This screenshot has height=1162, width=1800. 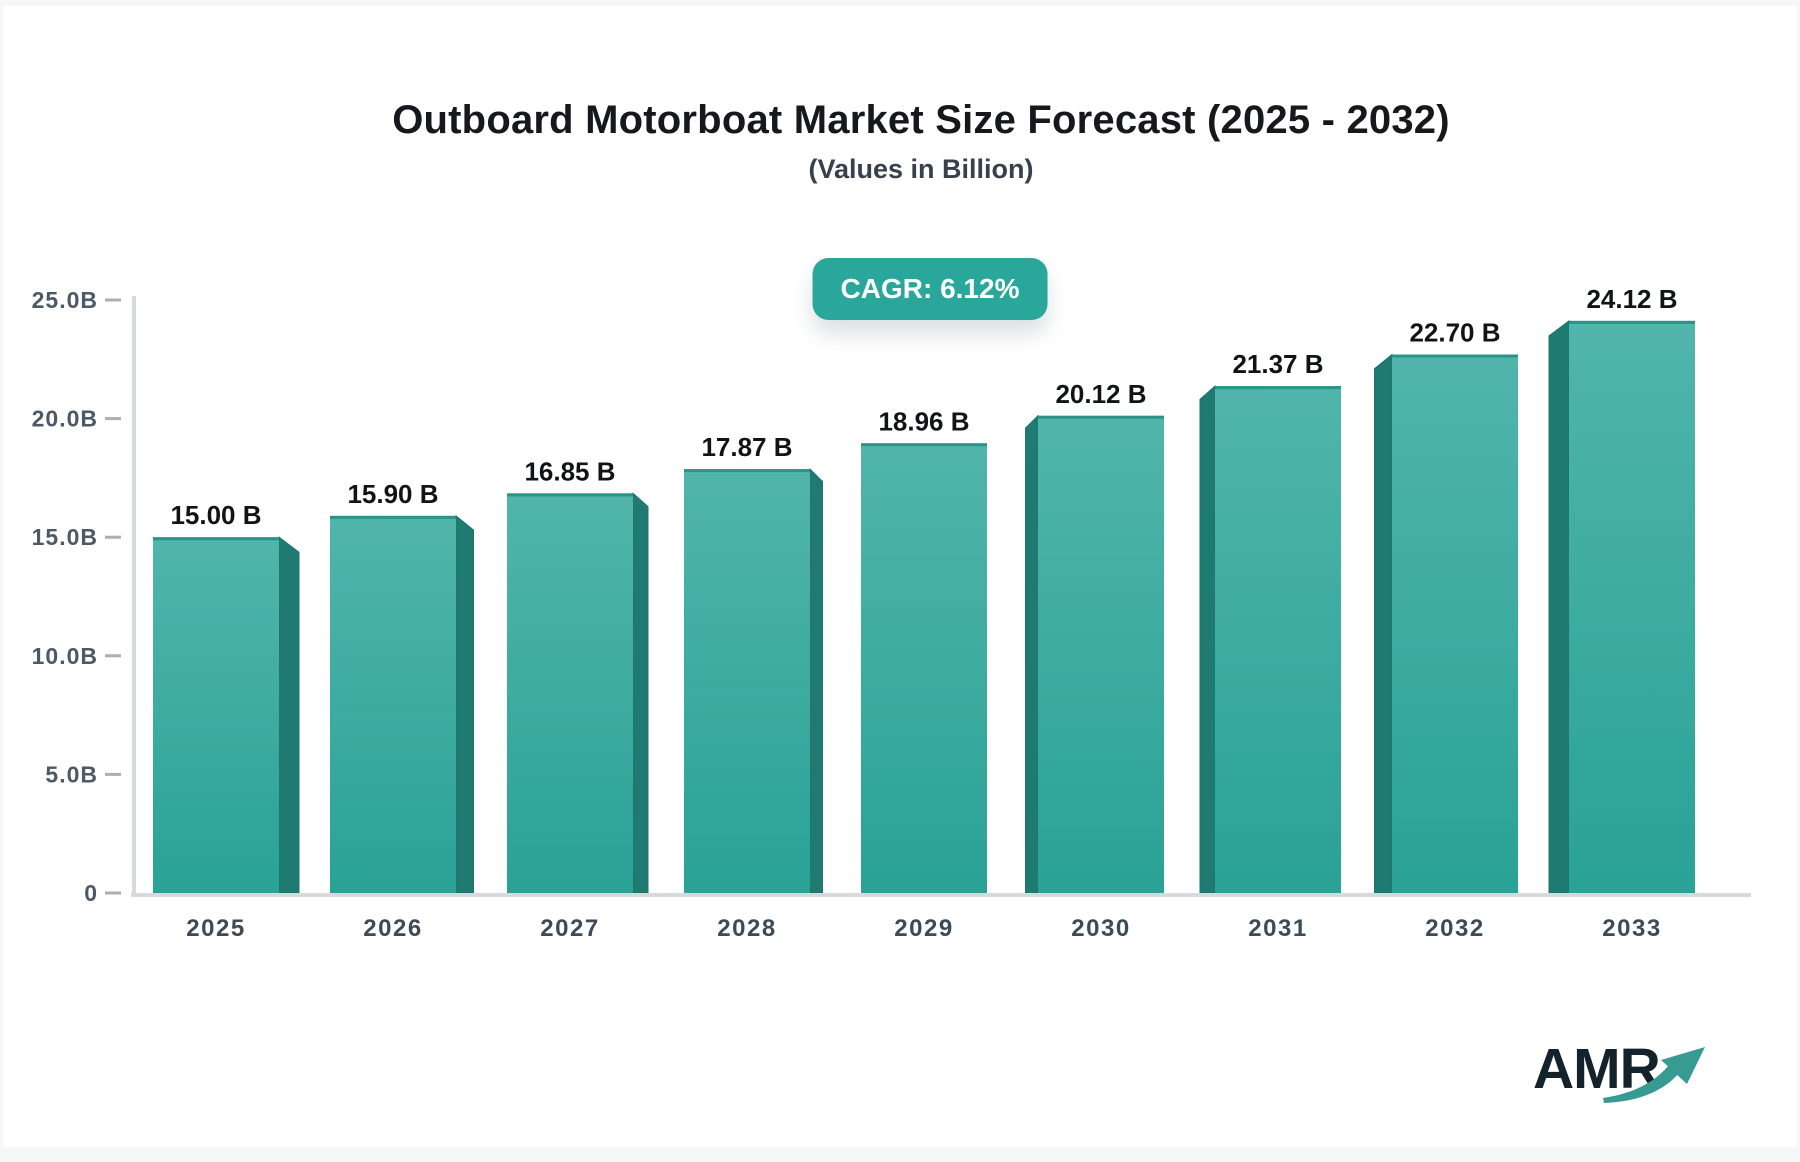 I want to click on bar-group-2030: 20.12 B 2030, so click(x=1095, y=660).